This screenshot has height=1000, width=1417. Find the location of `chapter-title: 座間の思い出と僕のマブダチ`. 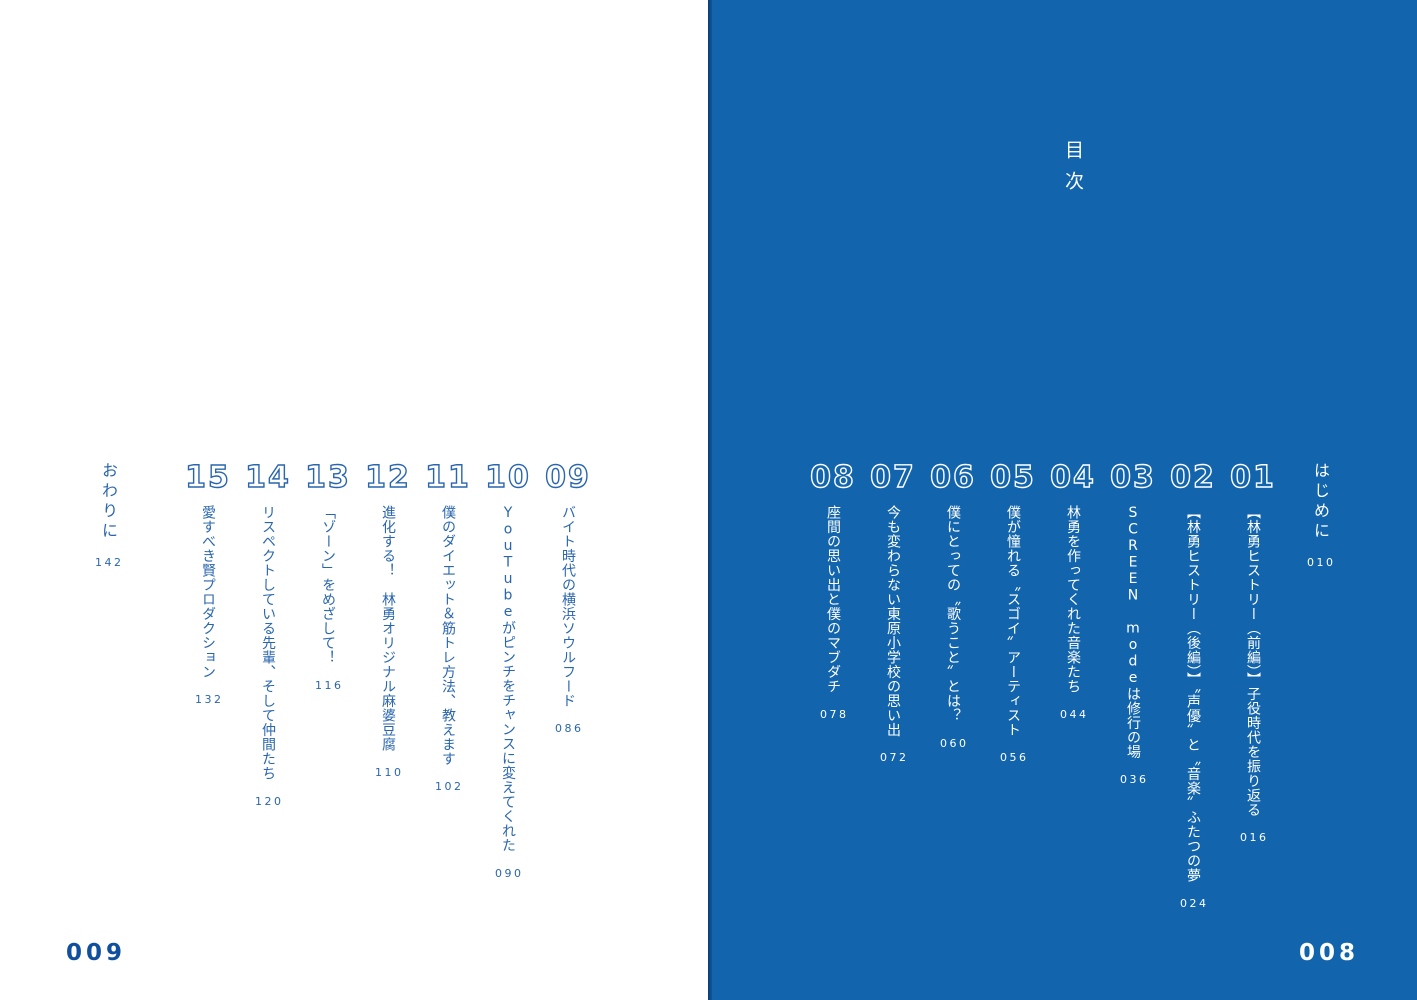

chapter-title: 座間の思い出と僕のマブダチ is located at coordinates (833, 599).